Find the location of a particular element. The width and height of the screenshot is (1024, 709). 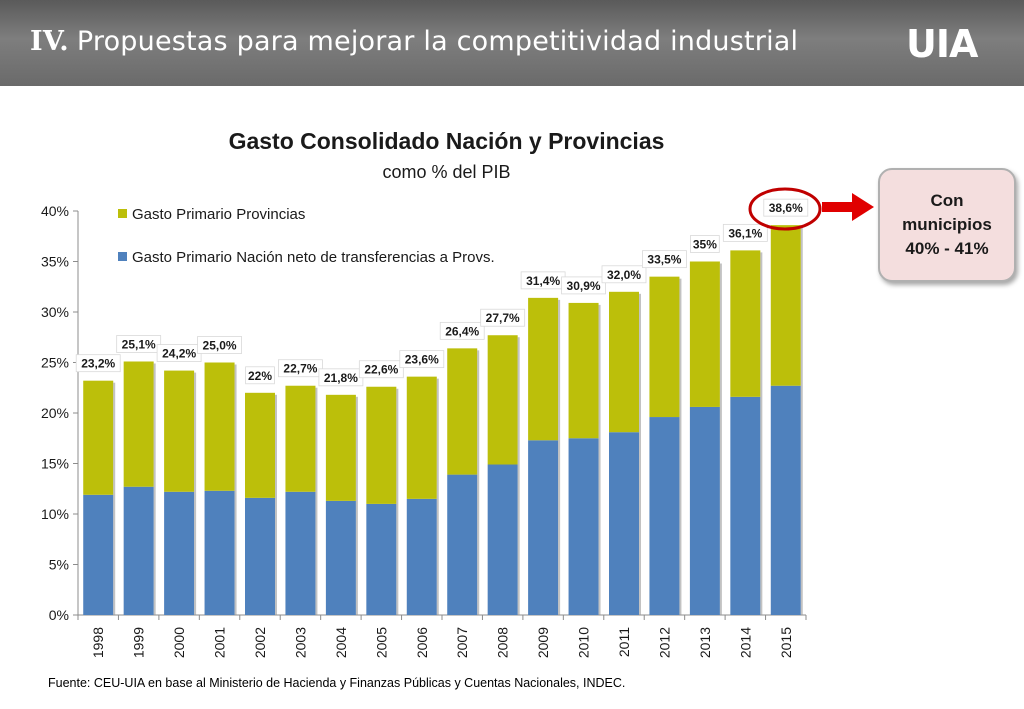

uia-logo: UIA is located at coordinates (942, 44).